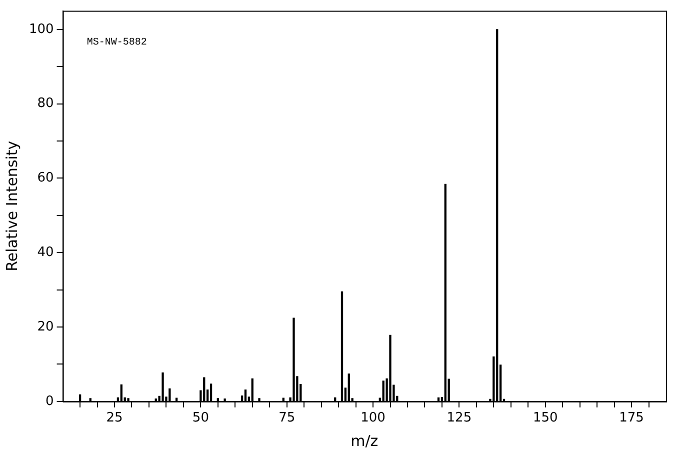 The width and height of the screenshot is (676, 455). What do you see at coordinates (114, 418) in the screenshot?
I see `x-tick-label: 25` at bounding box center [114, 418].